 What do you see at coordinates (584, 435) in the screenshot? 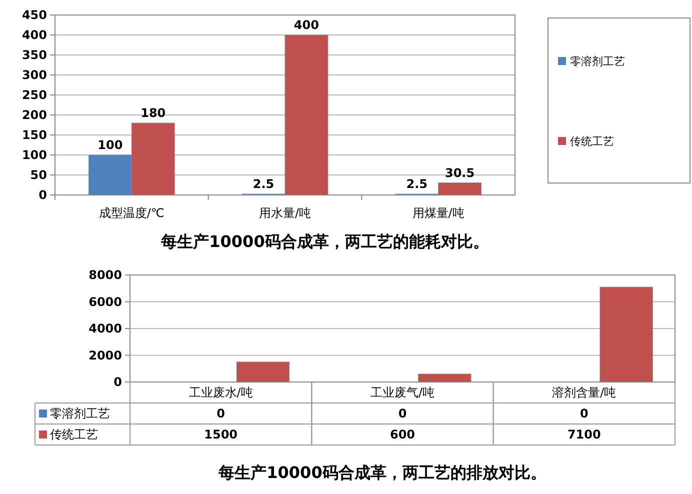
I see `data-label: 7100` at bounding box center [584, 435].